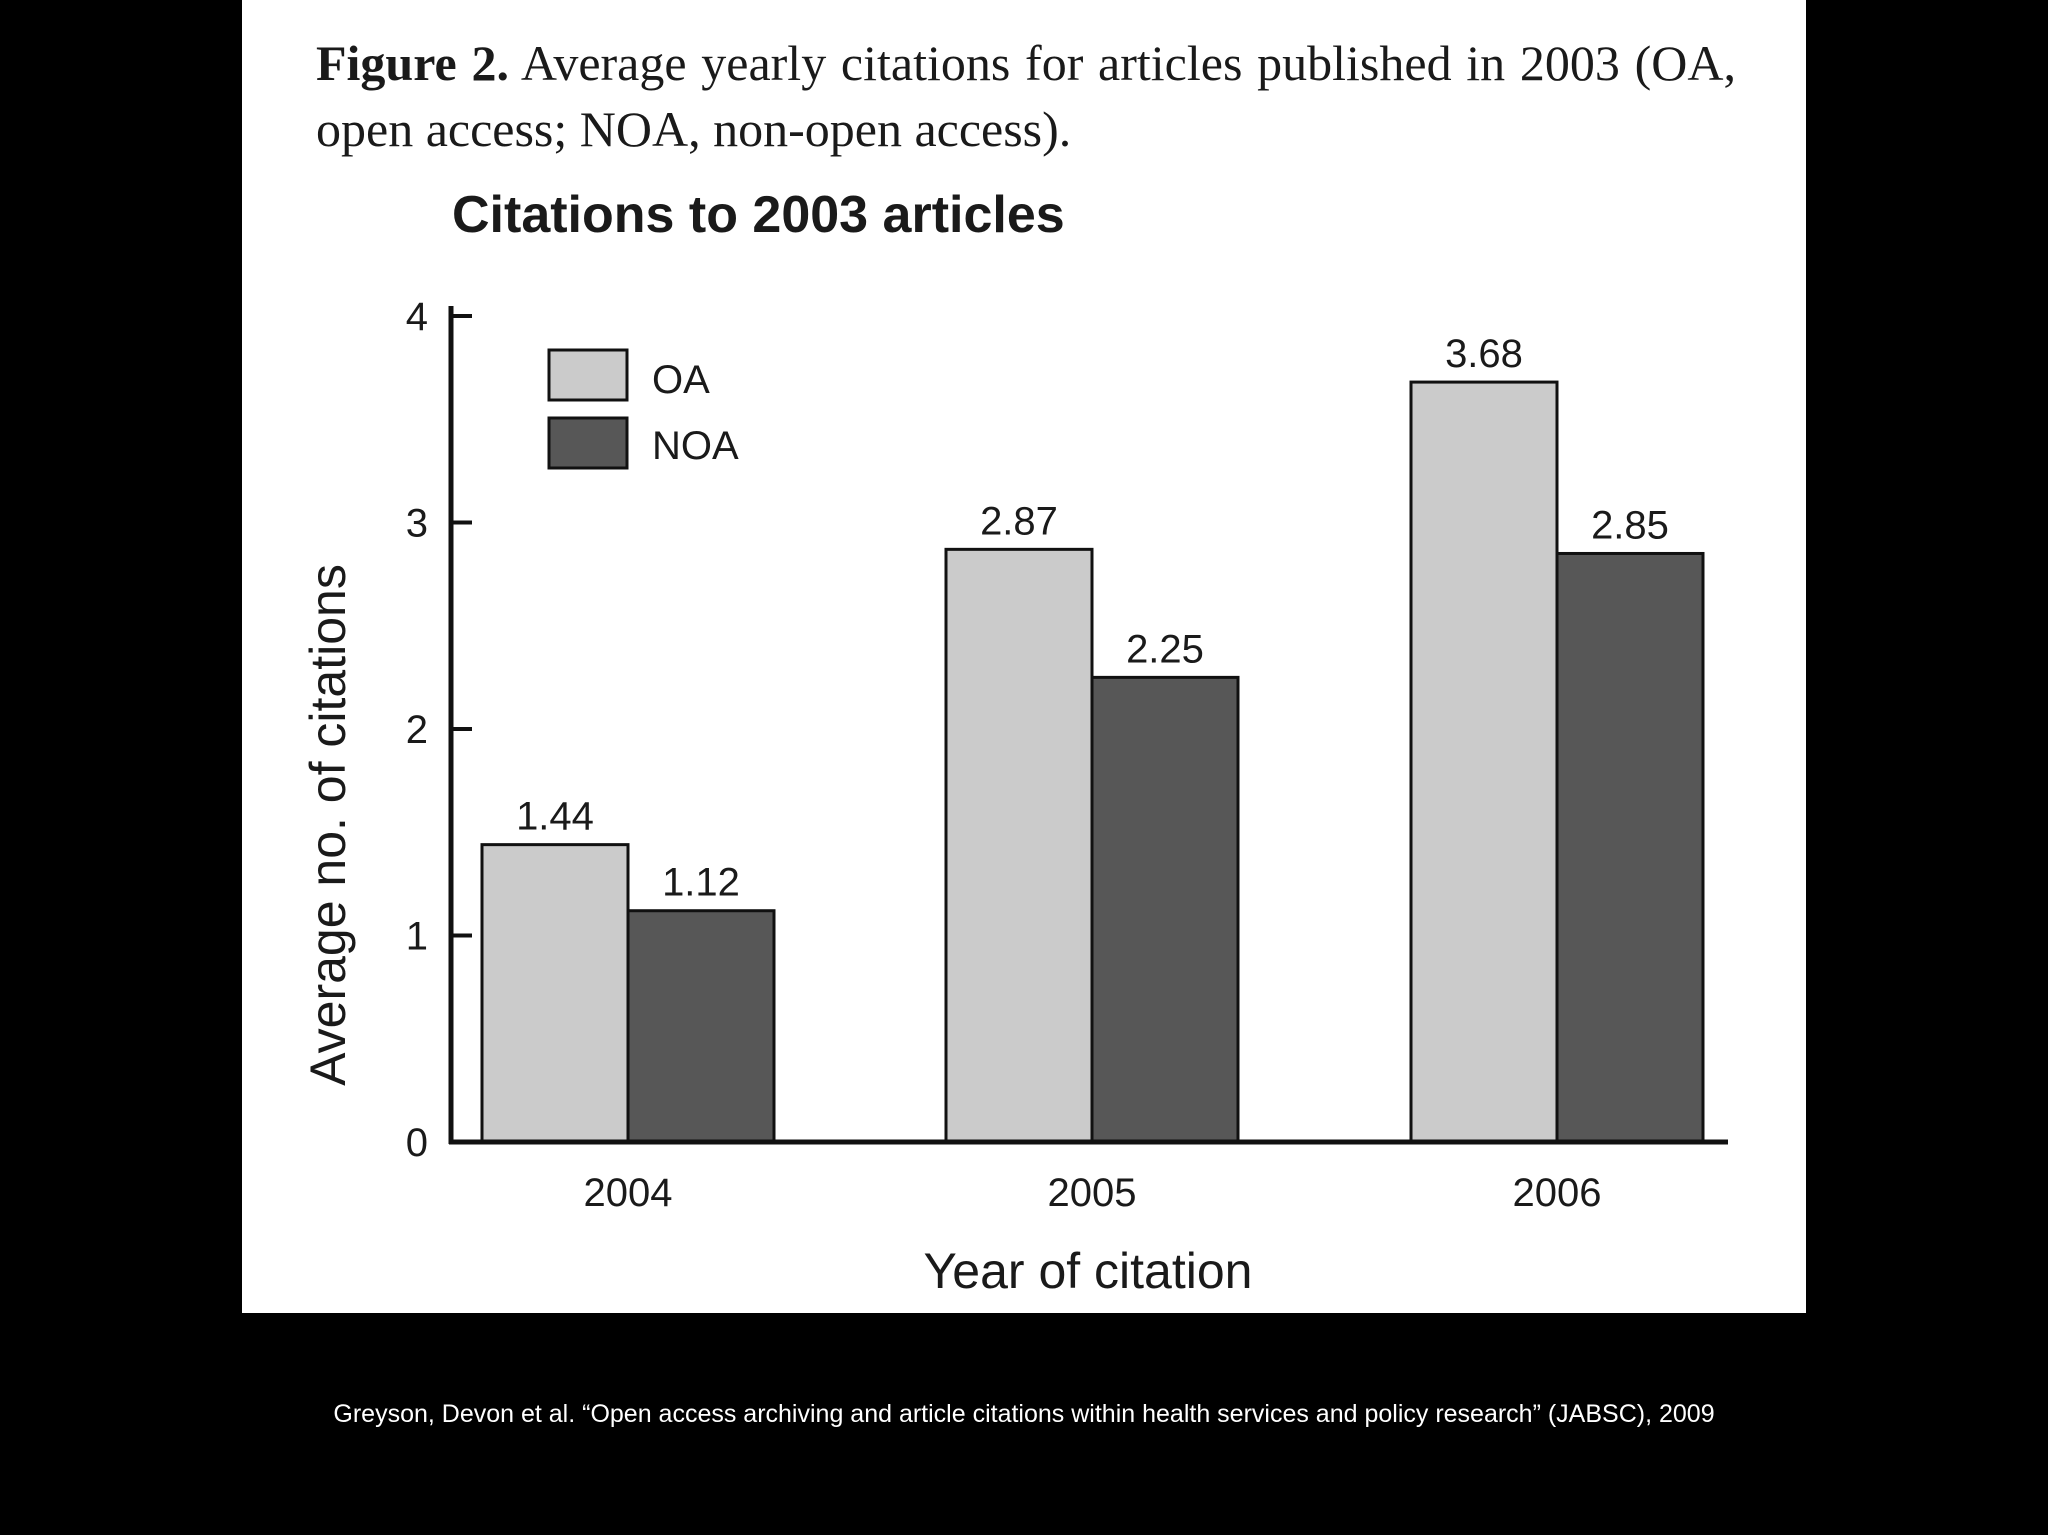 The height and width of the screenshot is (1535, 2048). I want to click on value-label-oa-2005: 2.87, so click(1019, 521).